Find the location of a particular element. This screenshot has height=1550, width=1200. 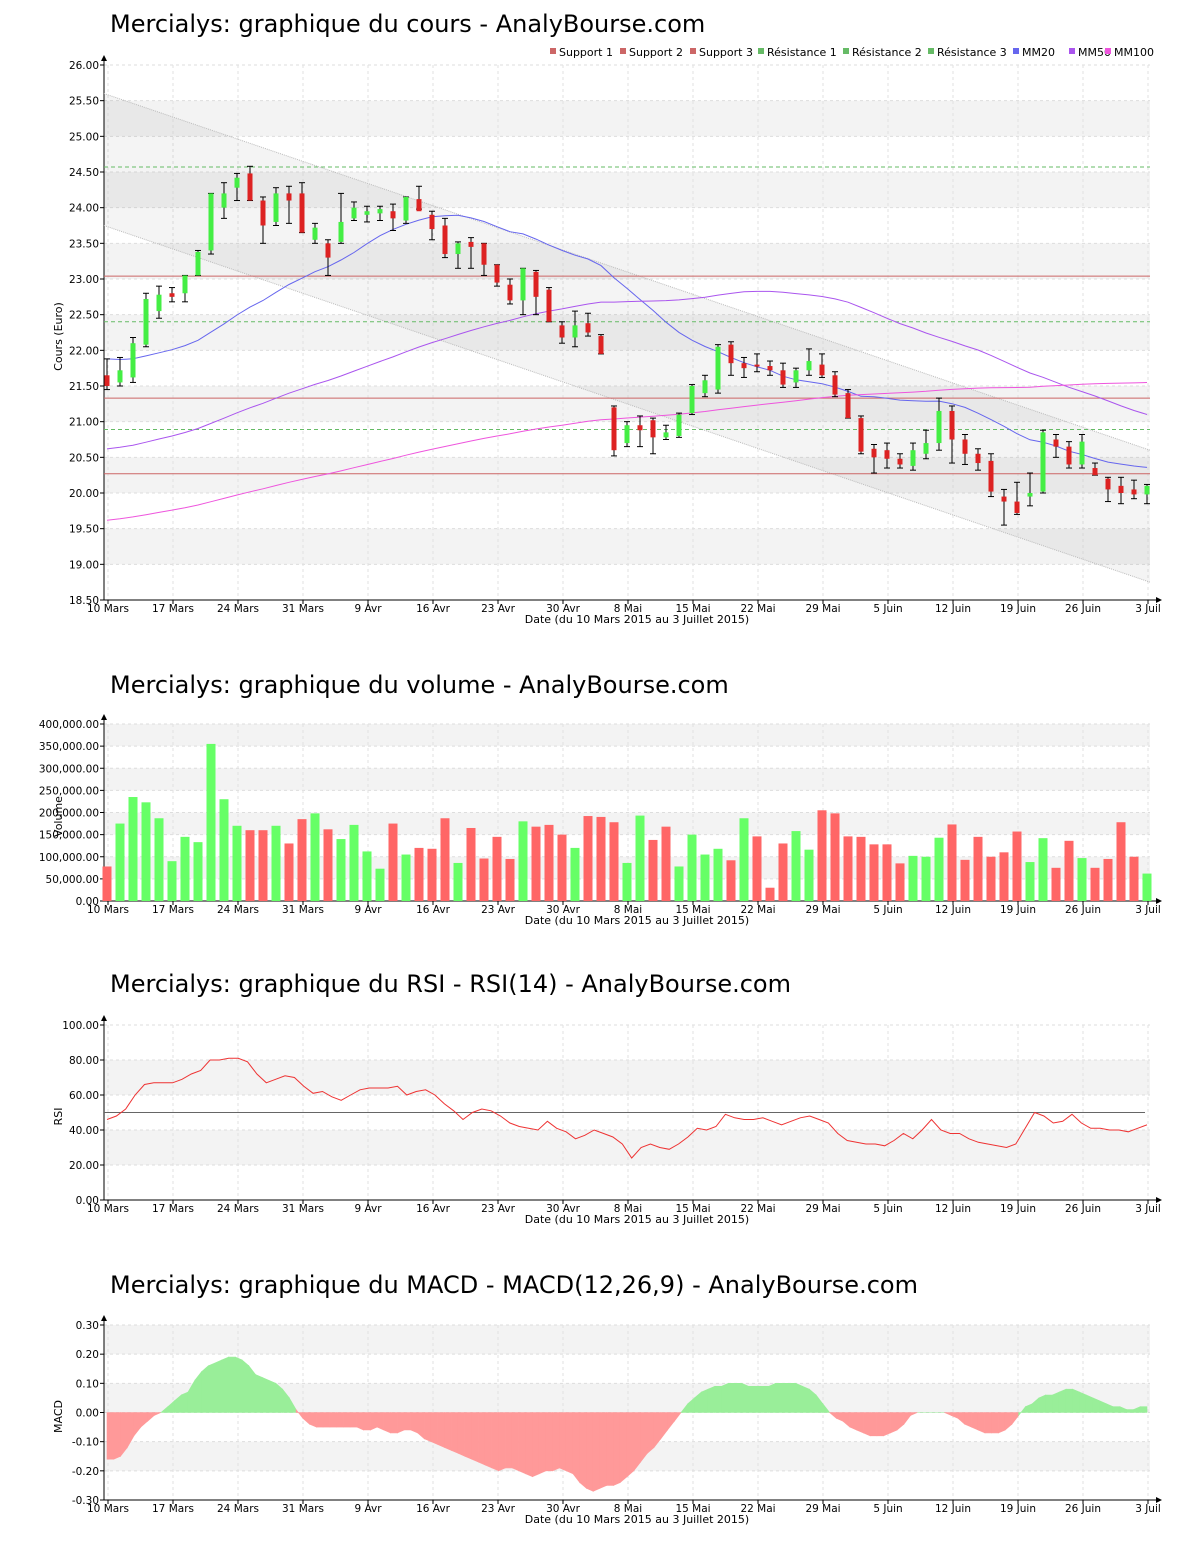

x-tick-label: 12 Juin is located at coordinates (953, 1209).